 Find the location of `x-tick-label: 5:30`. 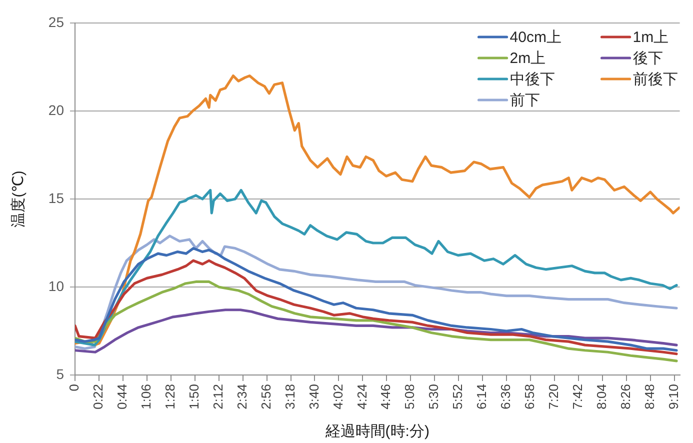

x-tick-label: 5:30 is located at coordinates (434, 397).